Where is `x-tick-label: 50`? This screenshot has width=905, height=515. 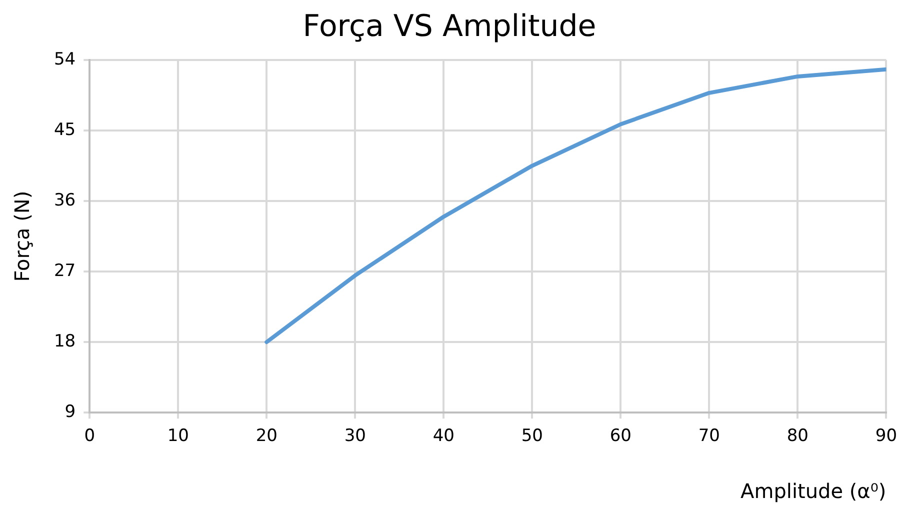 x-tick-label: 50 is located at coordinates (532, 436).